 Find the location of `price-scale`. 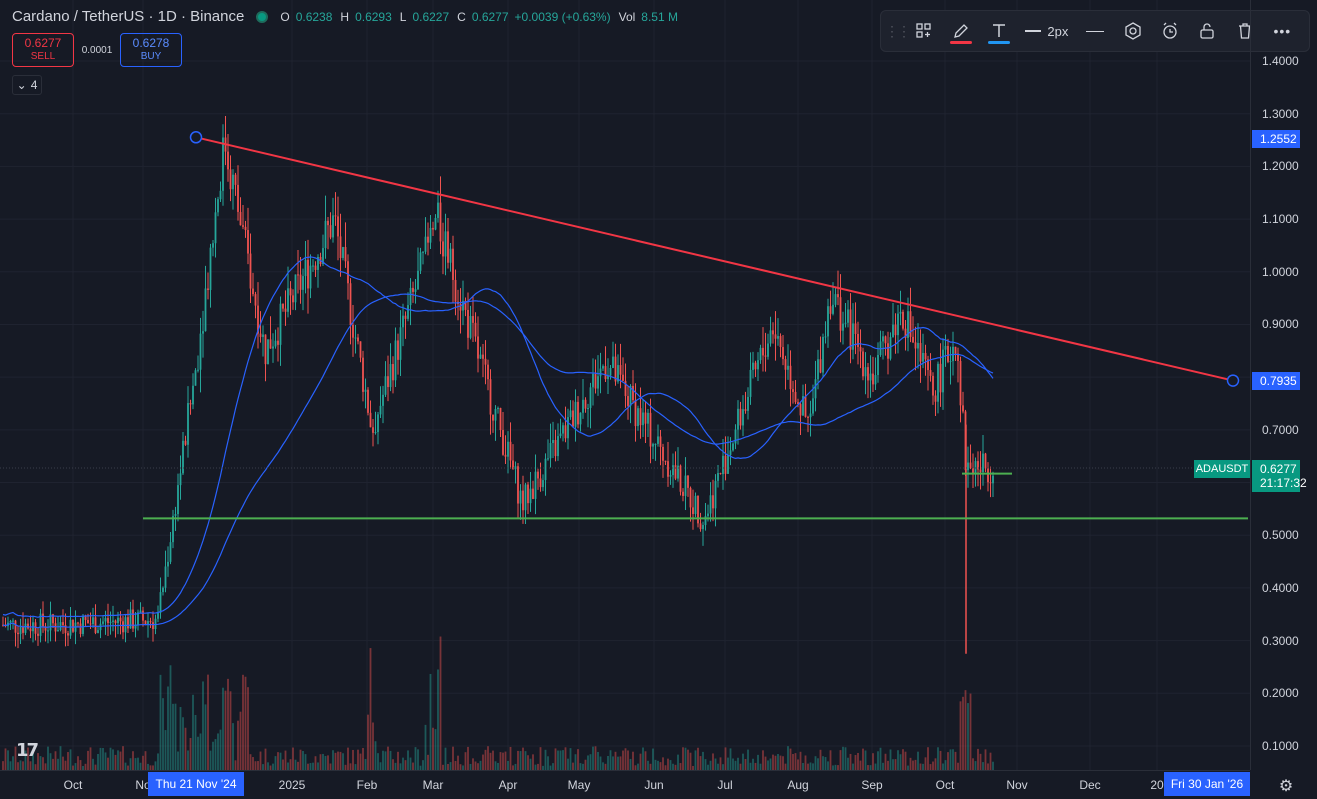

price-scale is located at coordinates (1283, 385).